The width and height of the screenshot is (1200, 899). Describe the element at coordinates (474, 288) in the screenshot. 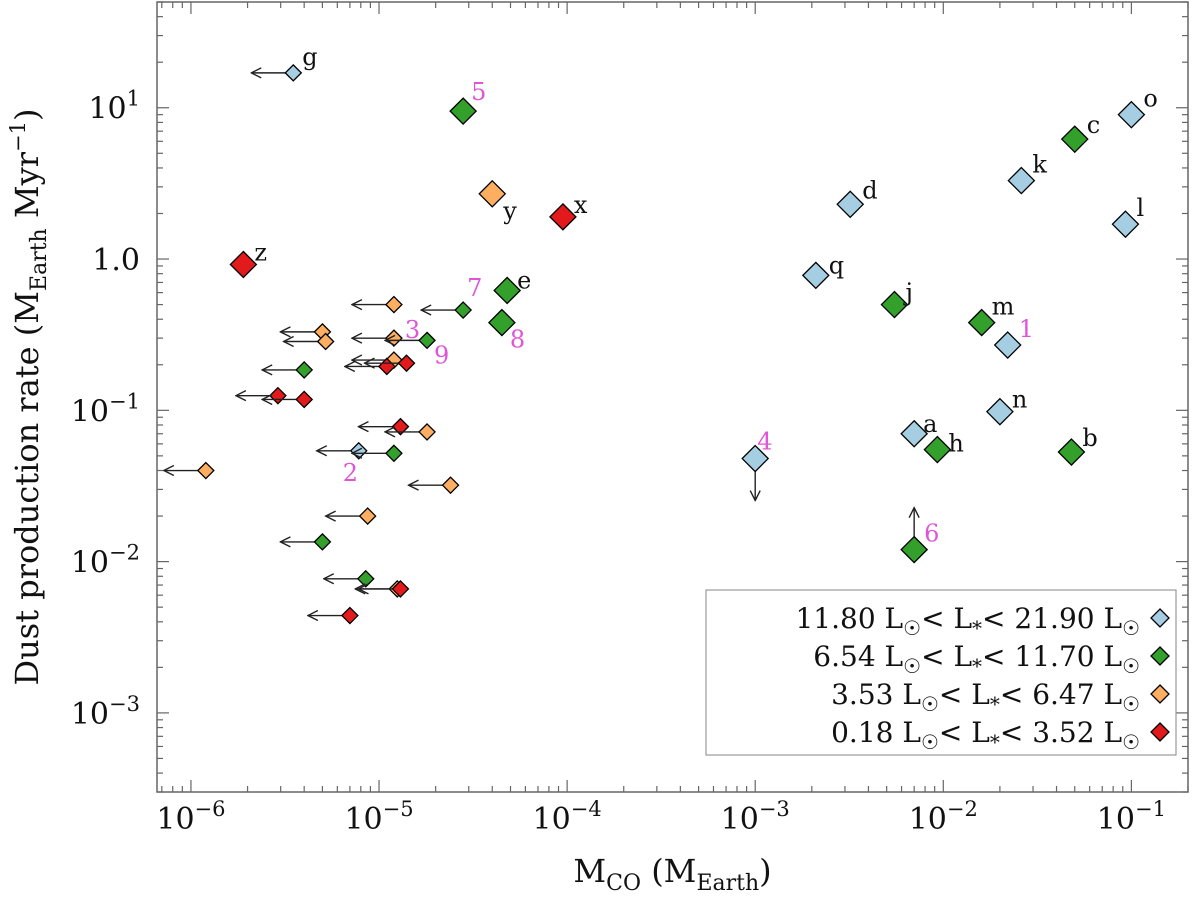

I see `point-label: 7` at that location.